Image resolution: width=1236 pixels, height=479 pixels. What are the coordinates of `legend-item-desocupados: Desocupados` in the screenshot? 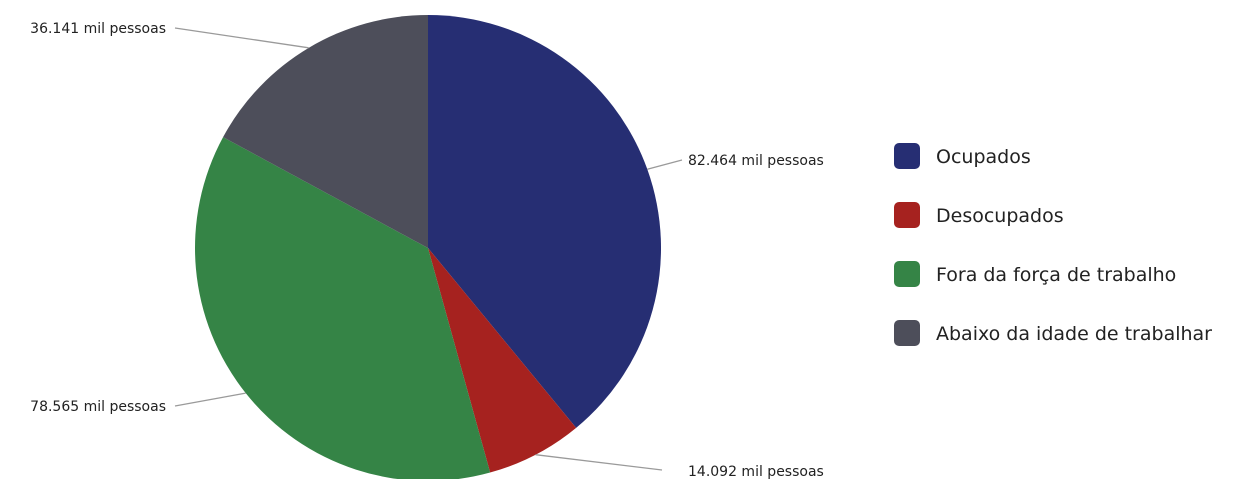 It's located at (979, 215).